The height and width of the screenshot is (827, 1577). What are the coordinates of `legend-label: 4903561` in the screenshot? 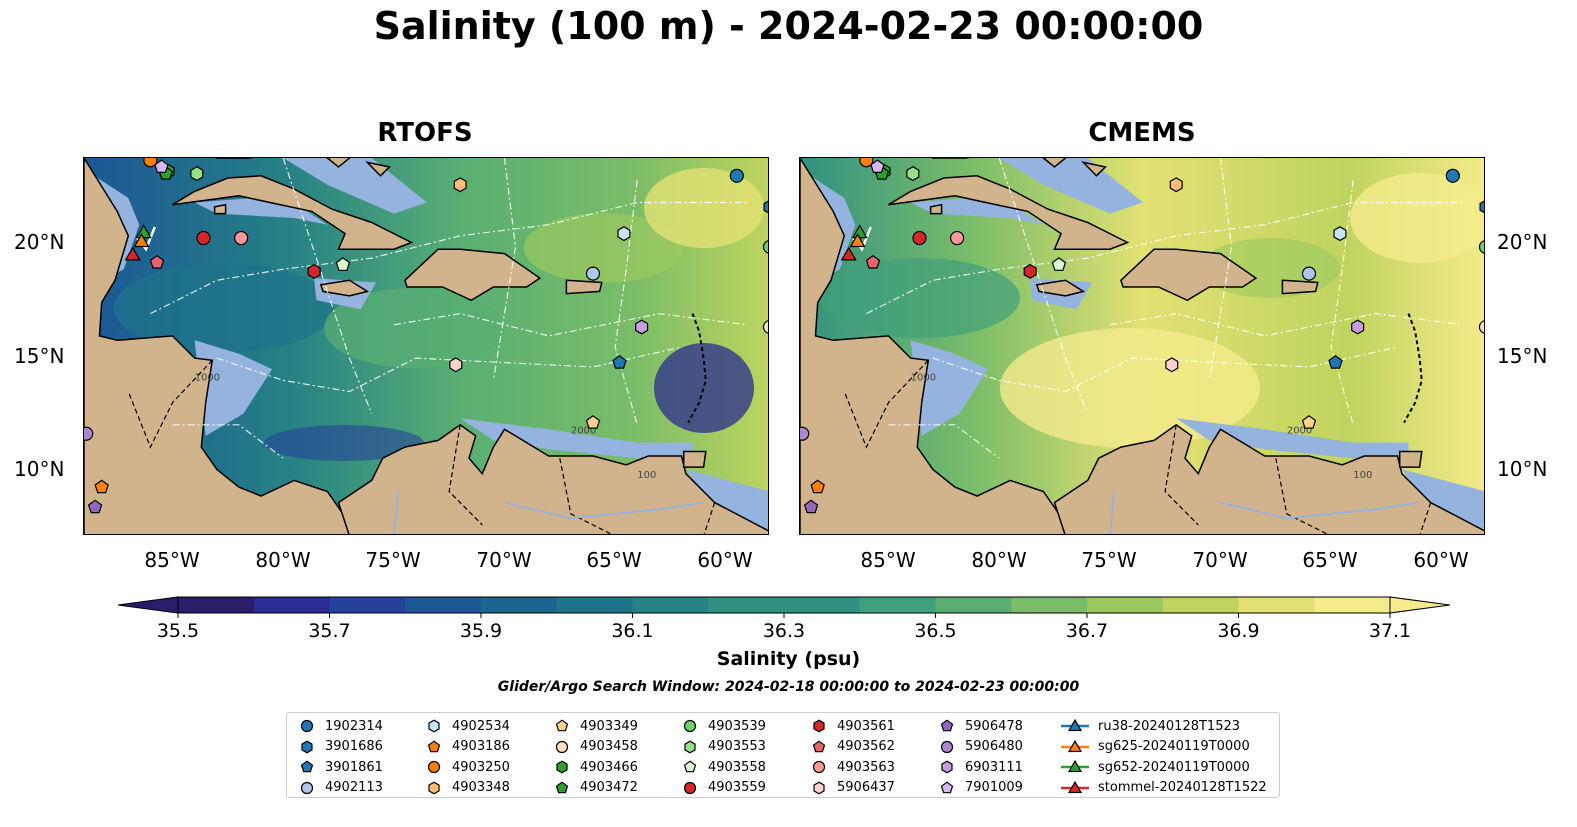 It's located at (866, 726).